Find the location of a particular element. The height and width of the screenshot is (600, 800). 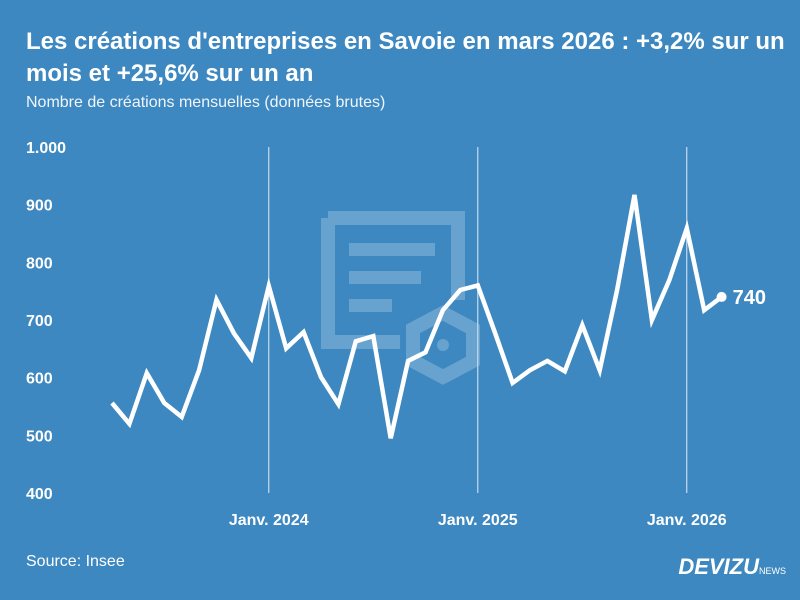

data-point is located at coordinates (721, 296).